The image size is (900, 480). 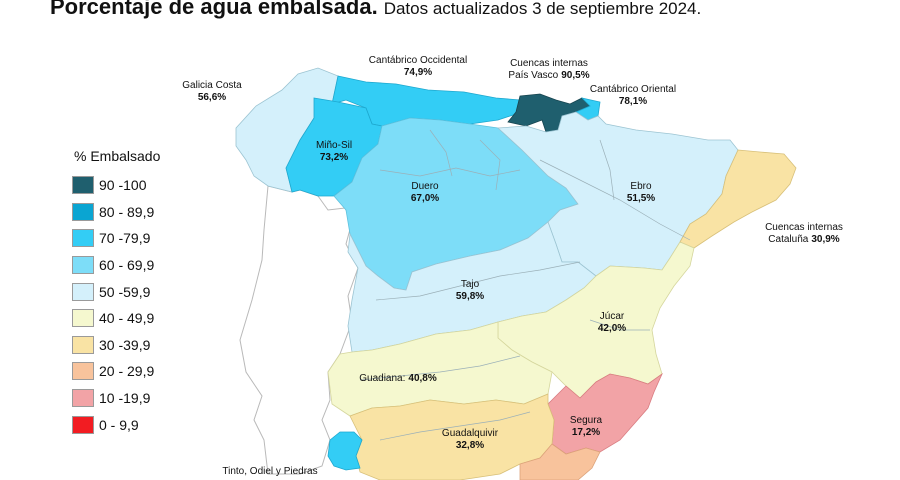 I want to click on basin-mediterranea-andaluza, so click(x=560, y=461).